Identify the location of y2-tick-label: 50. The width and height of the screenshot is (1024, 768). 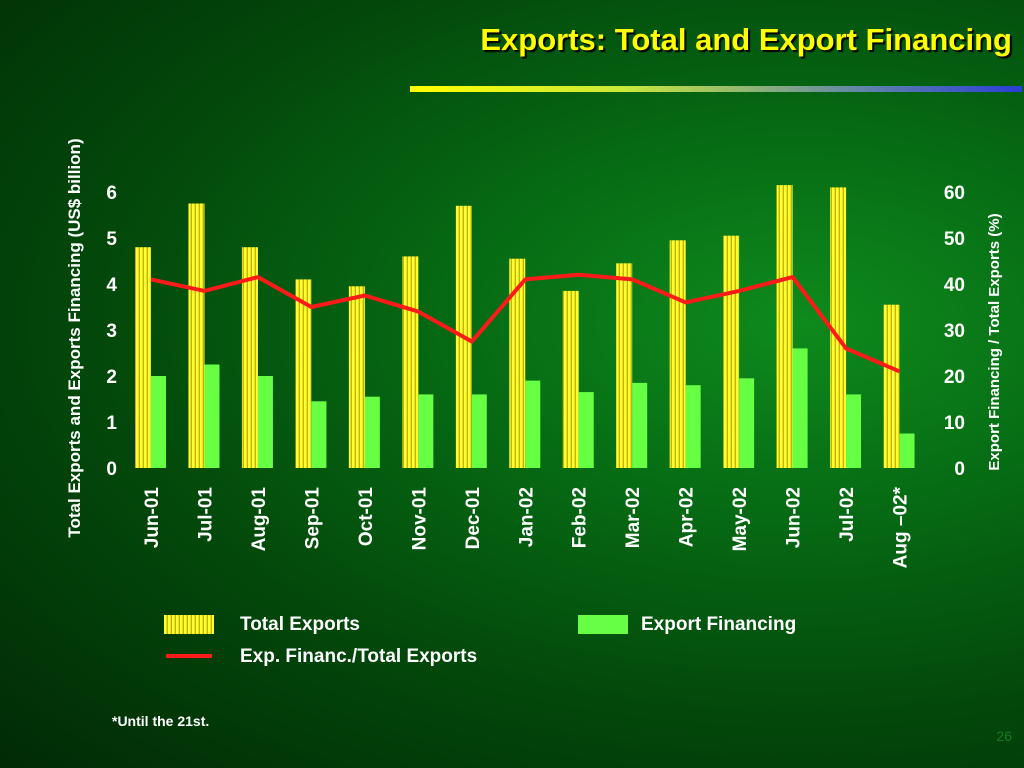
(954, 239).